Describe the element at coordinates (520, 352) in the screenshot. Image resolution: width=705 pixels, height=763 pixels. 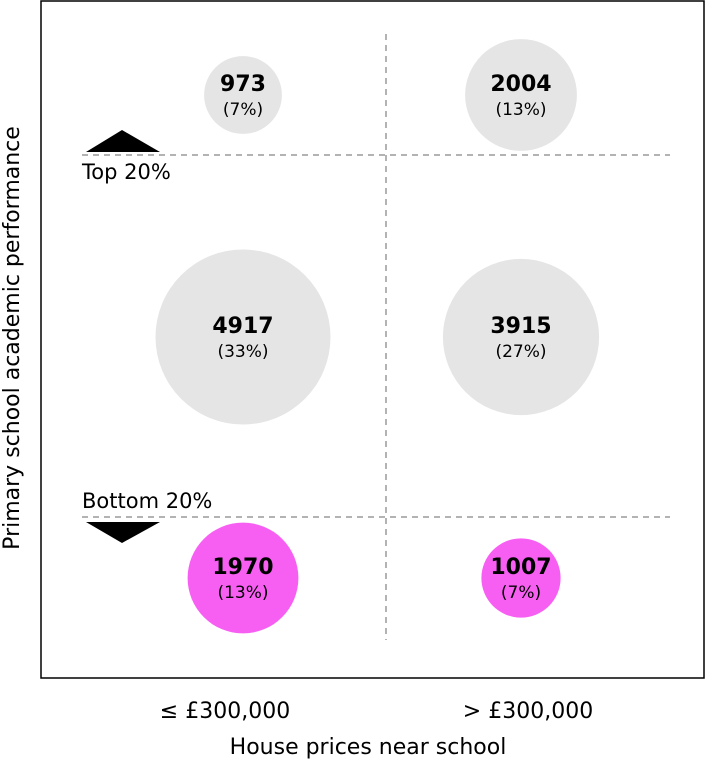
I see `bubble-share-label: (27%)` at that location.